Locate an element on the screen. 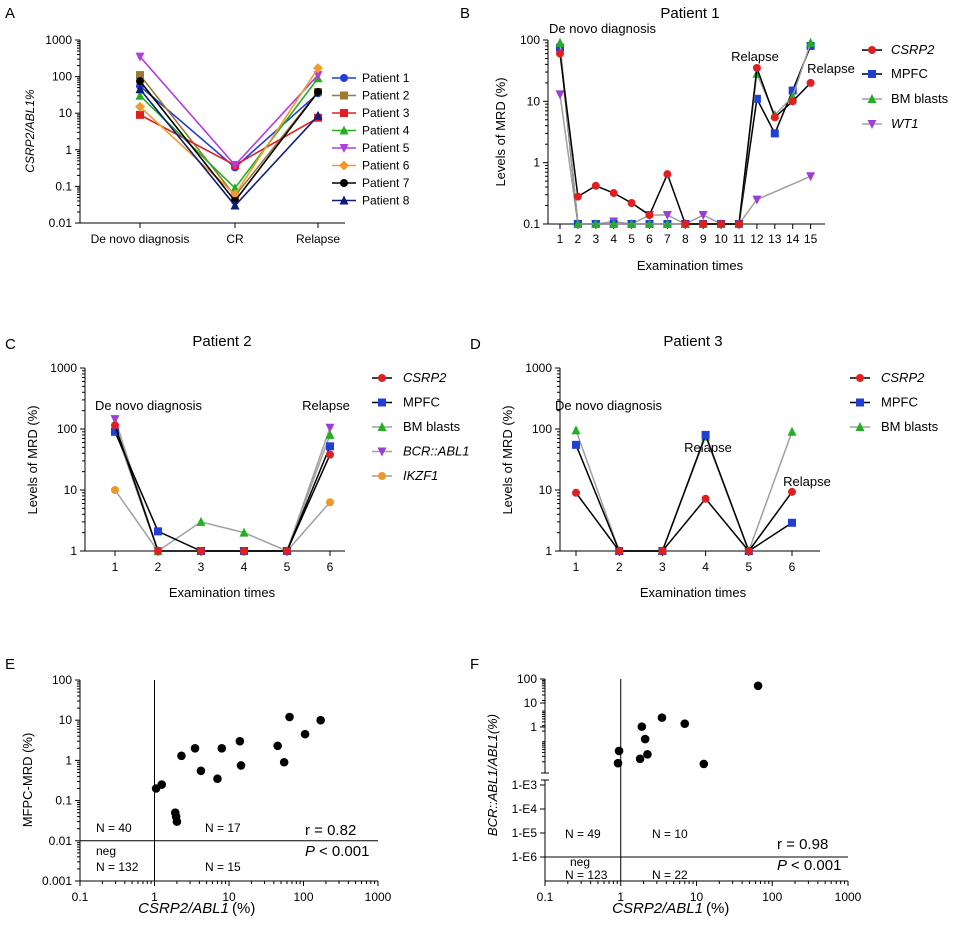 This screenshot has height=947, width=957. legend-entry: CSRP2 is located at coordinates (903, 377).